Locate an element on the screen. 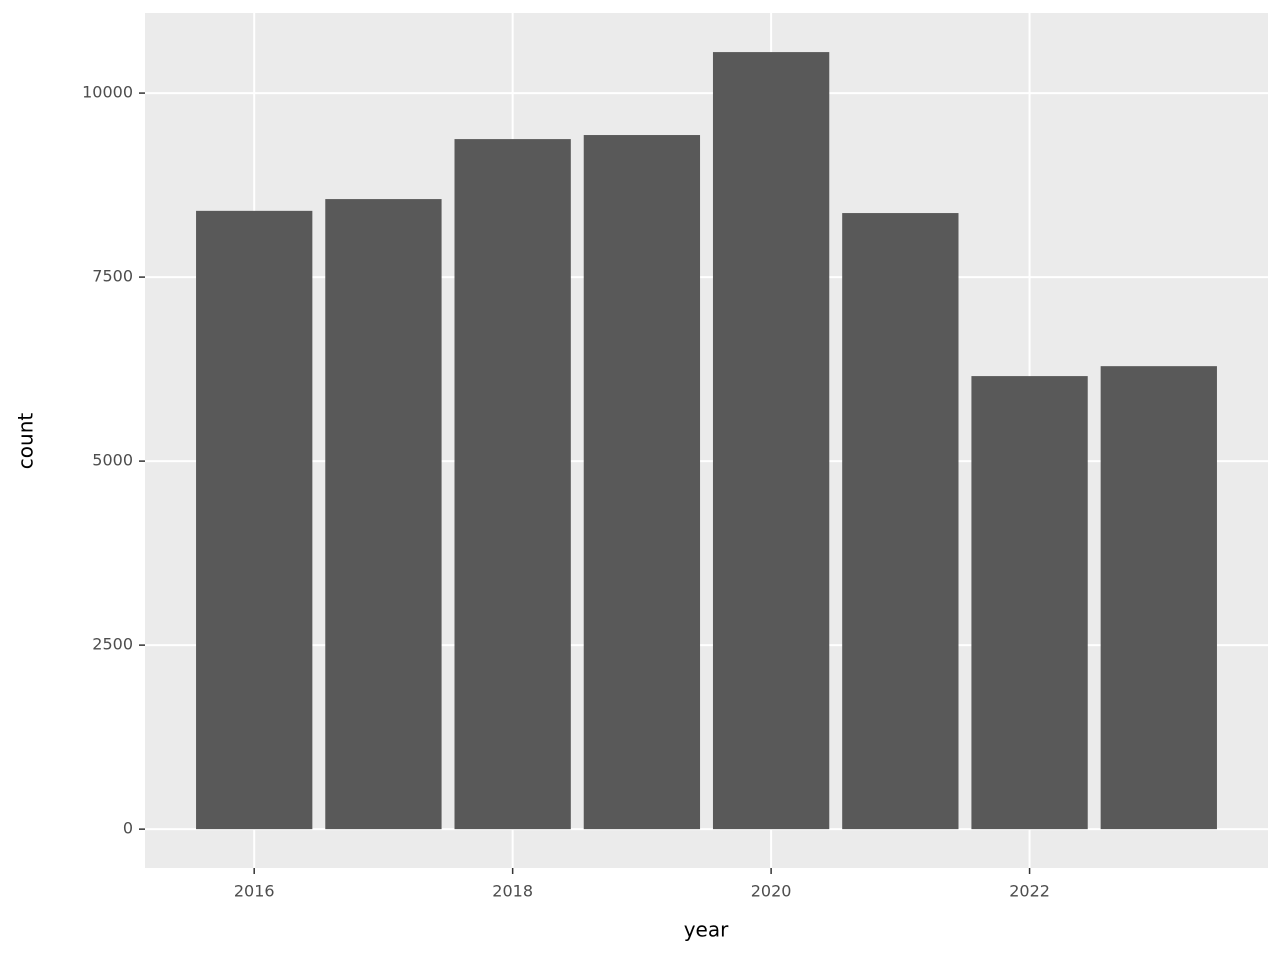 The height and width of the screenshot is (960, 1280). x-tick-label: 2022 is located at coordinates (1029, 891).